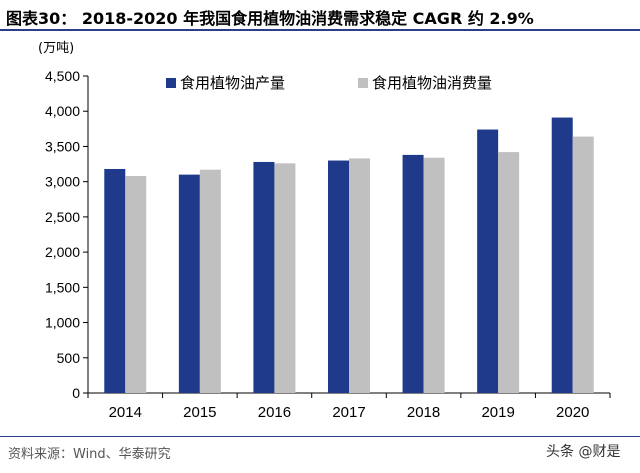 The width and height of the screenshot is (640, 473). Describe the element at coordinates (76, 393) in the screenshot. I see `y-tick-label: 0` at that location.